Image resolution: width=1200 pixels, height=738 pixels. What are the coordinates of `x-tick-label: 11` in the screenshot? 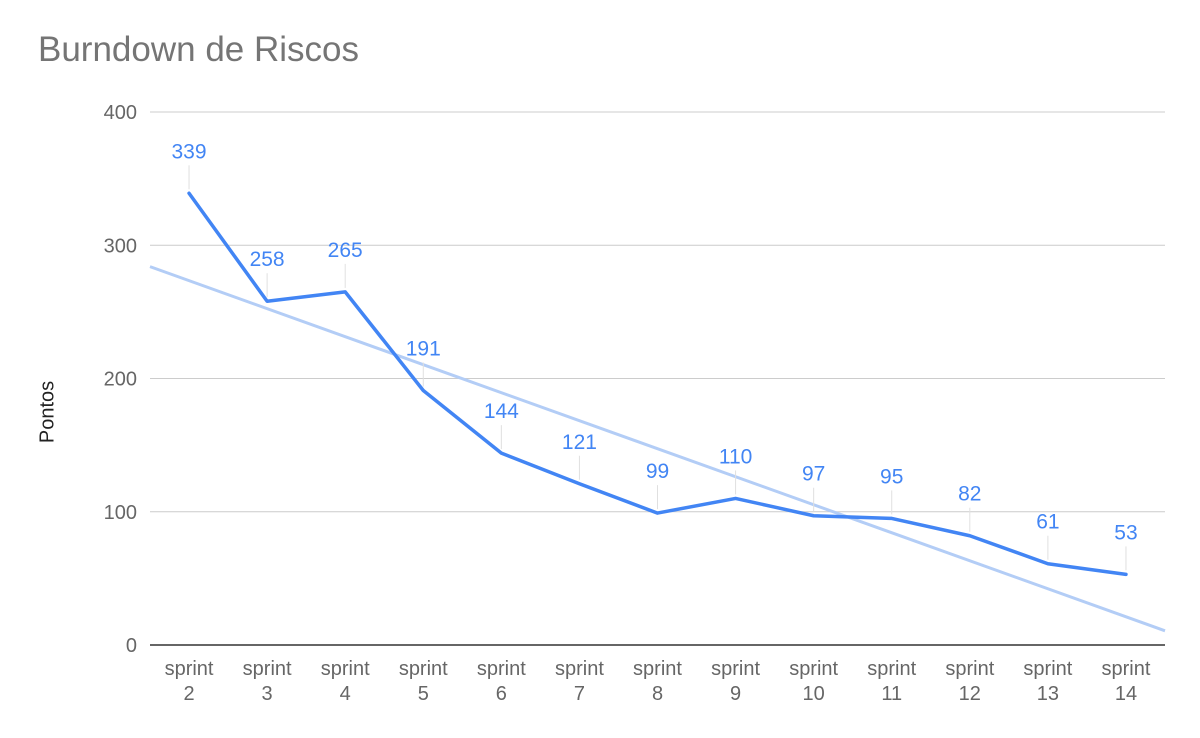 It's located at (891, 694).